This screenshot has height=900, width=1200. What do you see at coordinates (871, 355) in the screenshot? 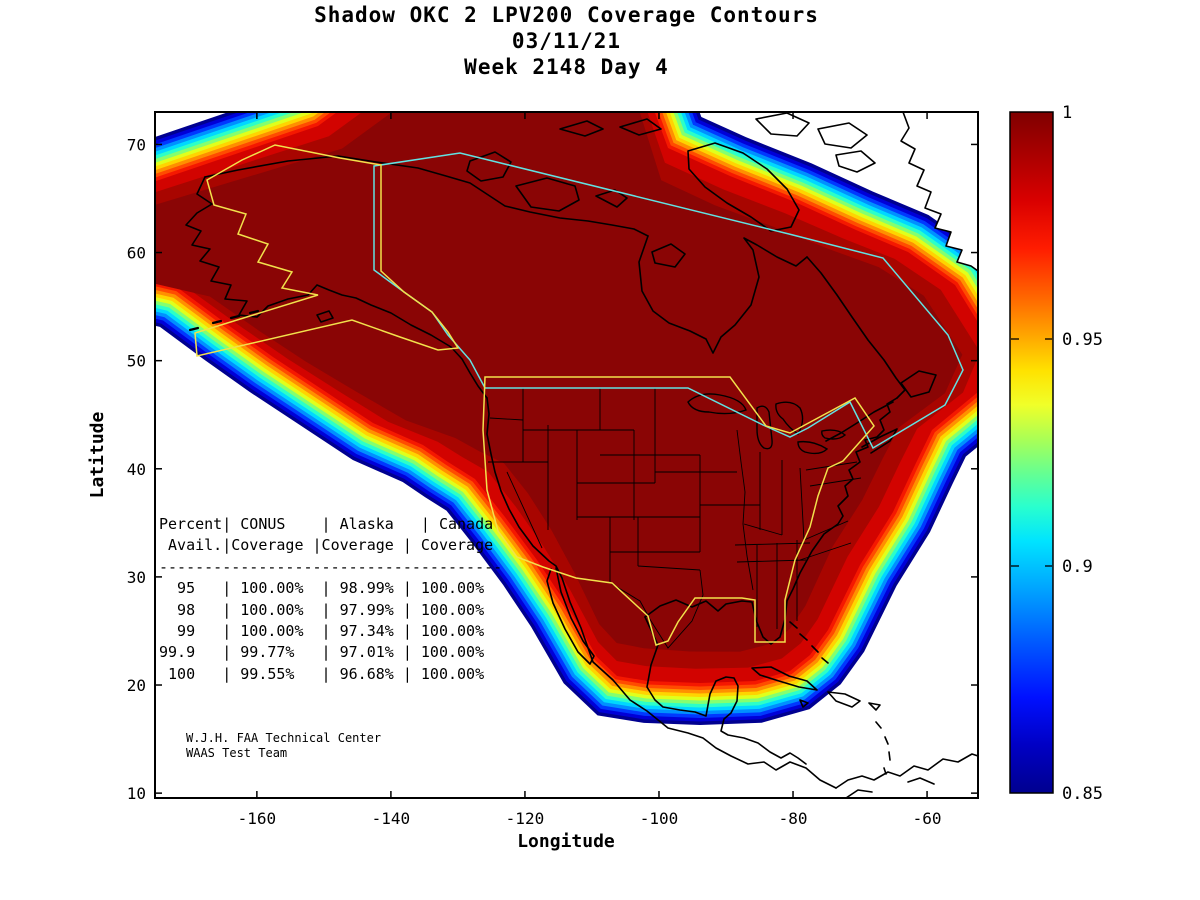
I see `labrador-maritimes-coastline` at bounding box center [871, 355].